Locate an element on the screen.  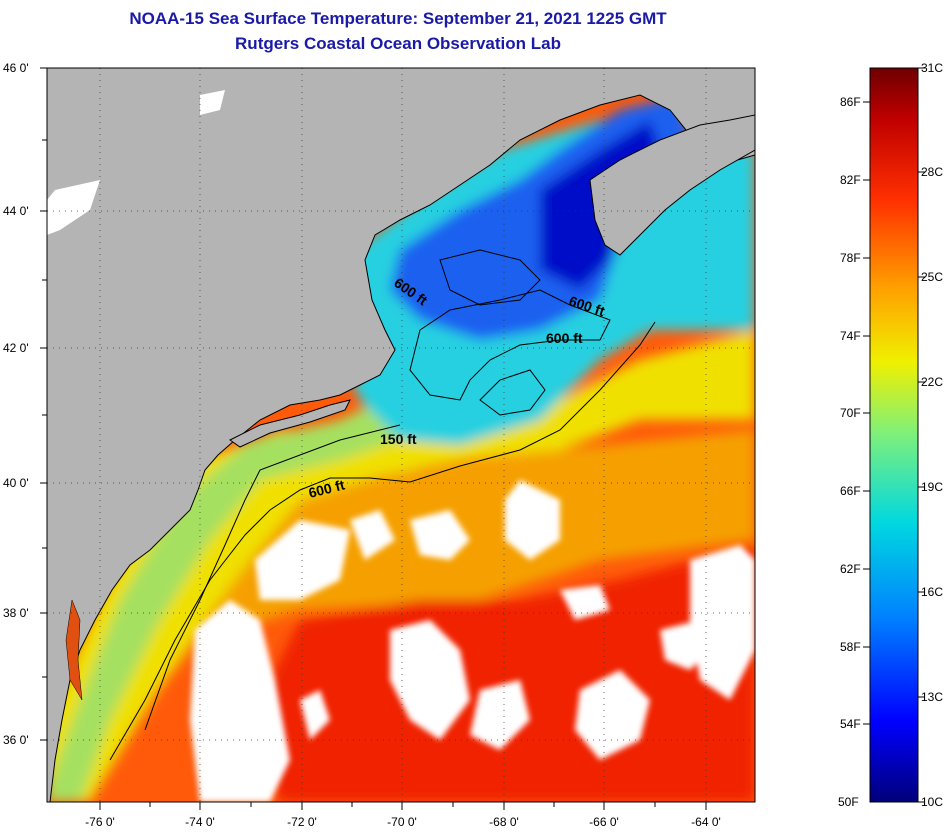
lon-label: -76 0' is located at coordinates (100, 822).